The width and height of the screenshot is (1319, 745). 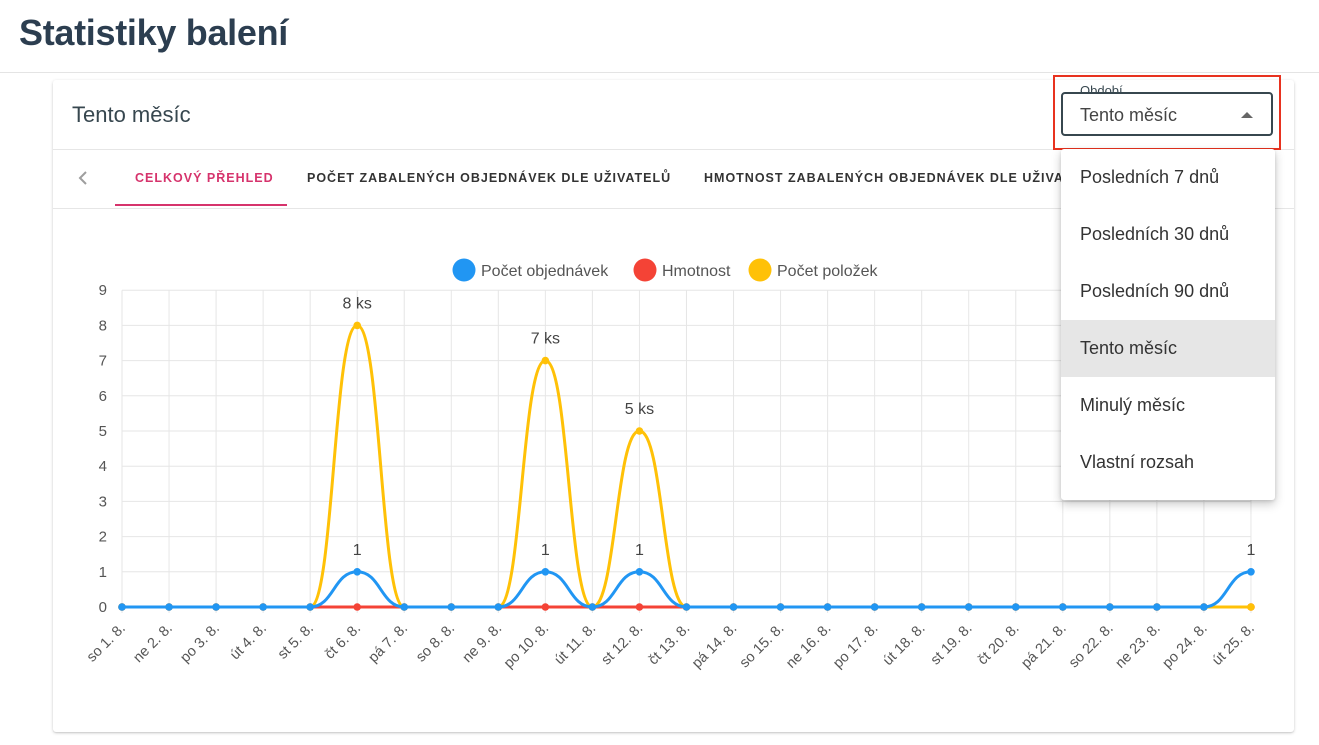 I want to click on chevron-left-icon, so click(x=82, y=178).